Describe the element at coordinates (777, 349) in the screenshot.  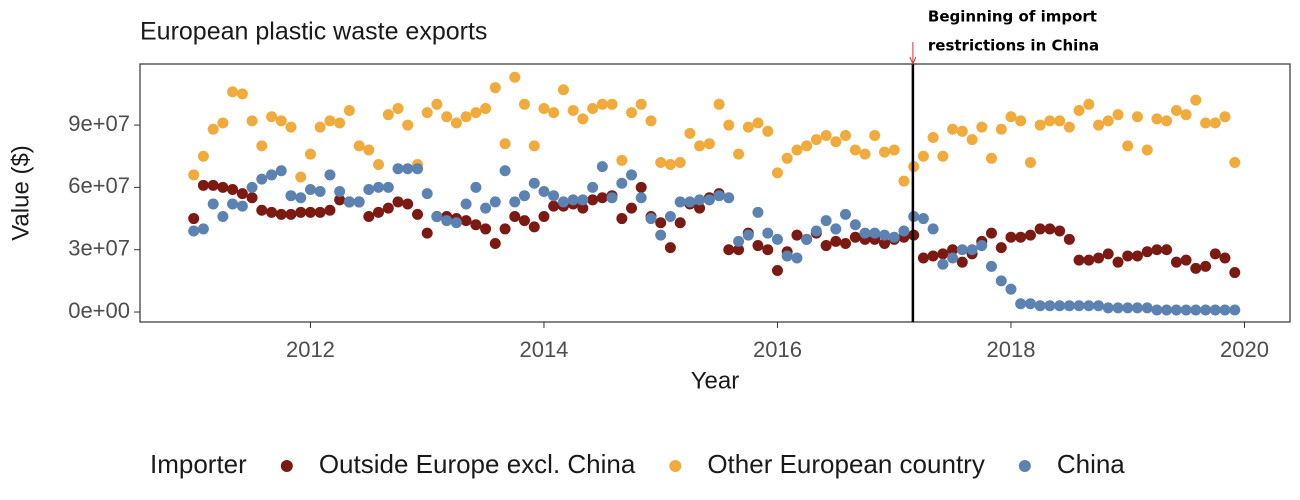
I see `x-tick-label: 2016` at that location.